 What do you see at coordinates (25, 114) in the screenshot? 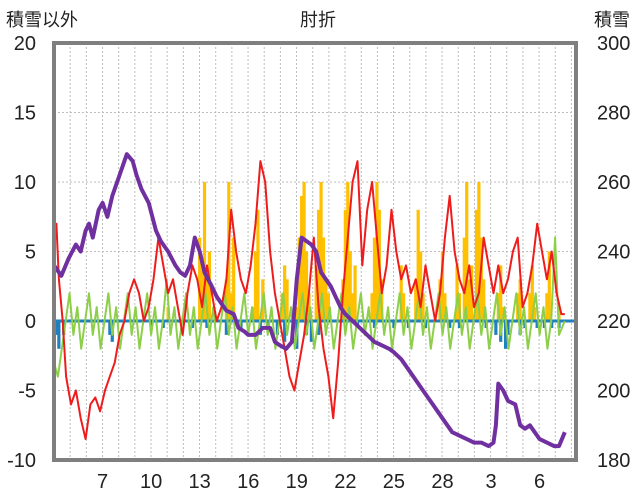
I see `left-tick-label: 15` at bounding box center [25, 114].